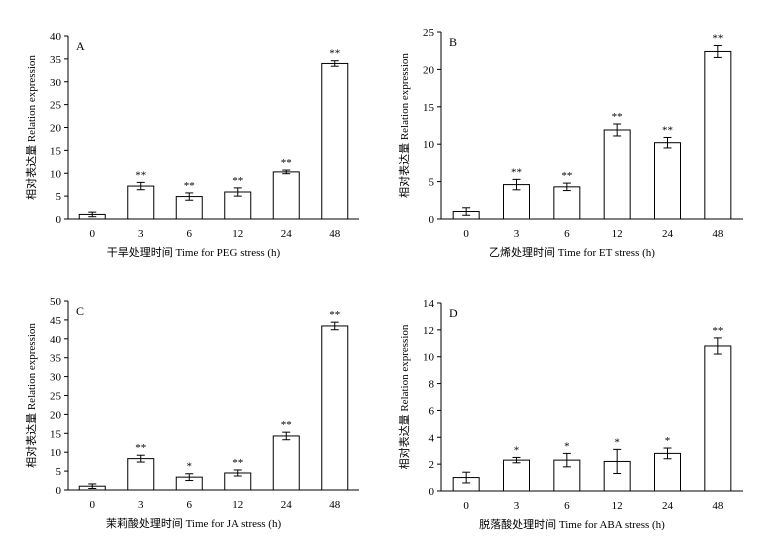 The image size is (766, 546). Describe the element at coordinates (453, 313) in the screenshot. I see `panel-letter: D` at that location.